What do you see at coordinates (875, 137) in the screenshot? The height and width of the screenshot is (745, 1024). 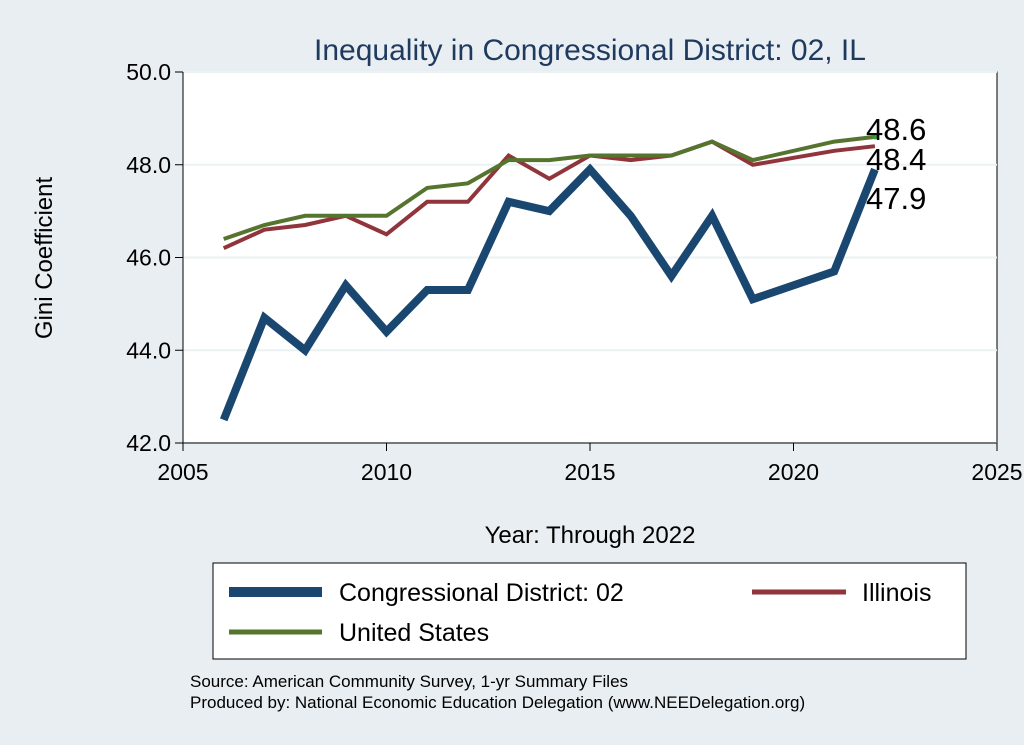 I see `series-end-marker` at bounding box center [875, 137].